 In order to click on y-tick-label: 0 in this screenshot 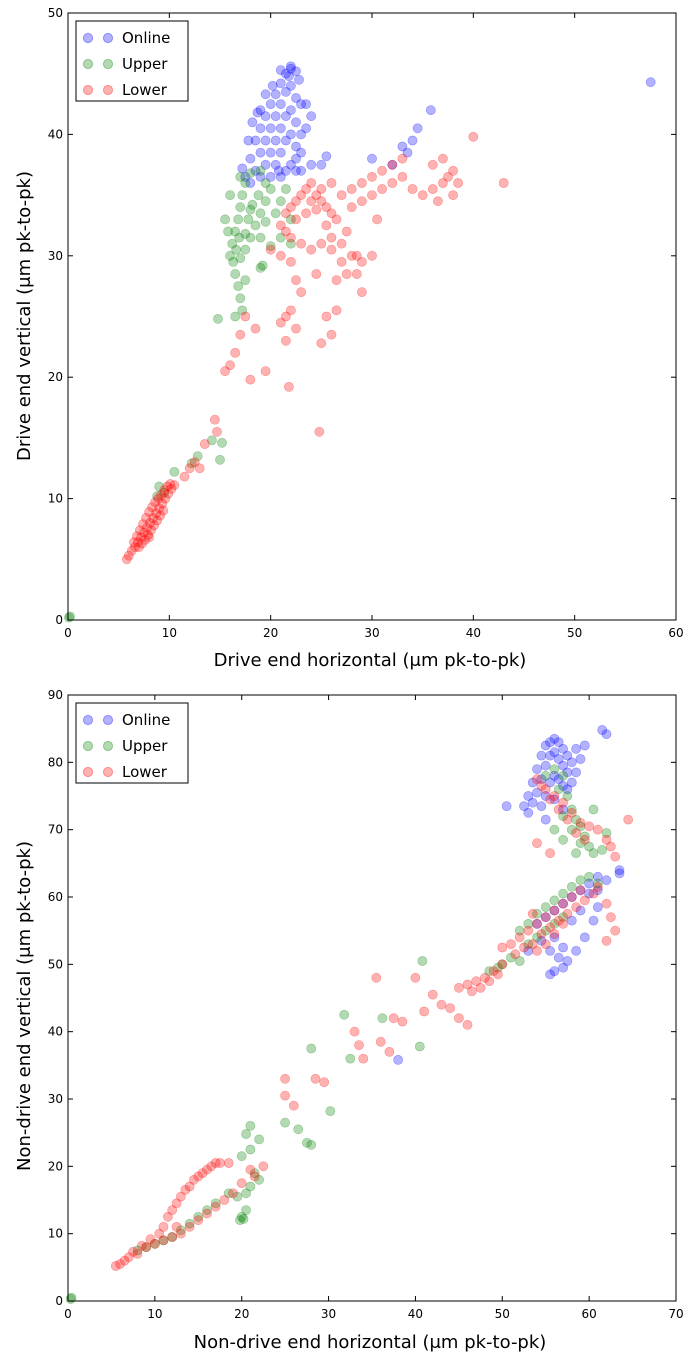, I will do `click(59, 620)`.